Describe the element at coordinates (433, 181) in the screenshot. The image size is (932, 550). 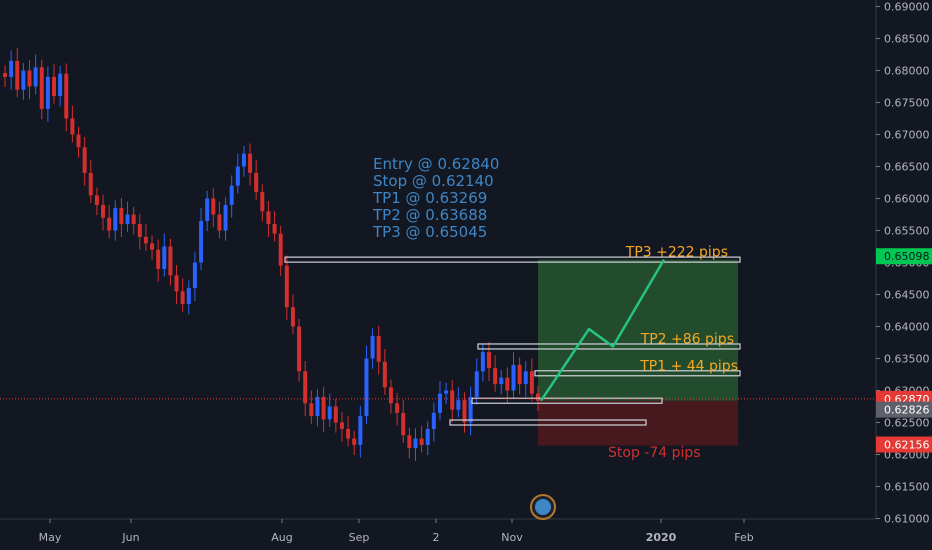
I see `stop-text: Stop @ 0.62140` at that location.